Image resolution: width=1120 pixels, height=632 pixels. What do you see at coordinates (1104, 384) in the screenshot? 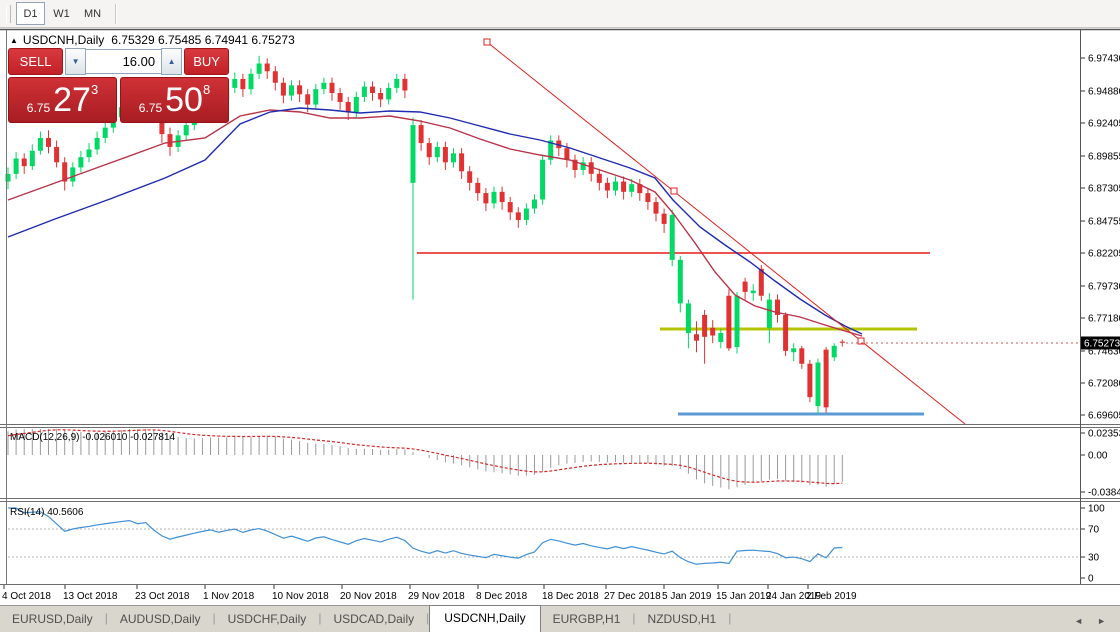
I see `price-axis-label: 6.72080` at bounding box center [1104, 384].